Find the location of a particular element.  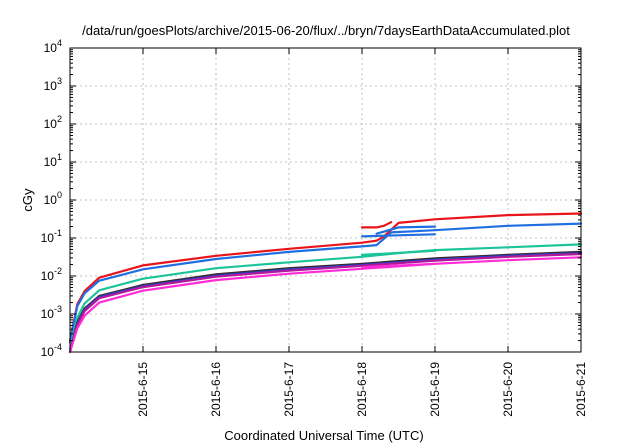

y-tick-label: 10¹ is located at coordinates (53, 160).